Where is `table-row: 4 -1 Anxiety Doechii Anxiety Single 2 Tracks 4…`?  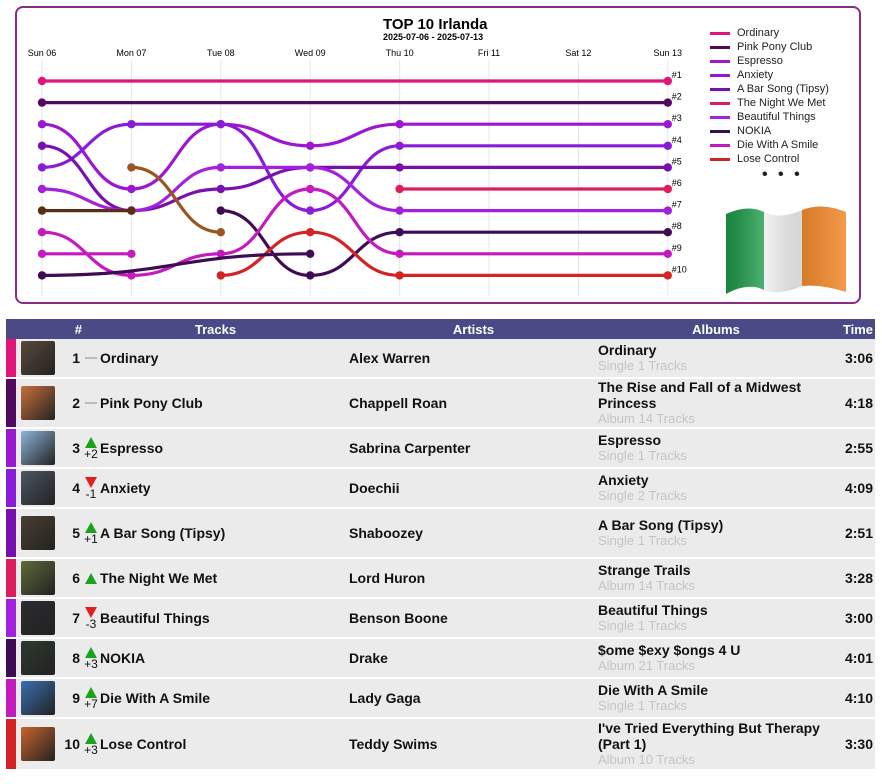 table-row: 4 -1 Anxiety Doechii Anxiety Single 2 Tracks 4… is located at coordinates (440, 488).